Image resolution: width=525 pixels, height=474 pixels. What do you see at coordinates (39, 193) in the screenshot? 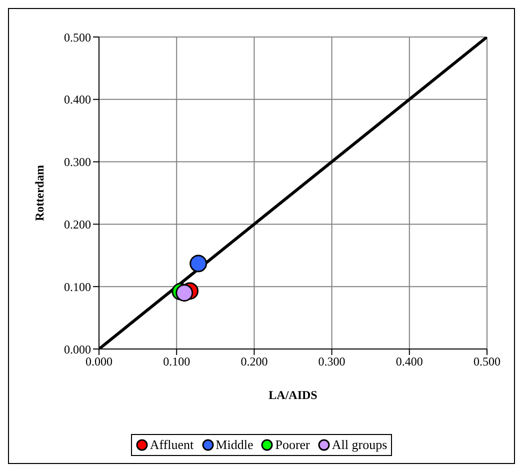
I see `y-axis-title: Rotterdam` at bounding box center [39, 193].